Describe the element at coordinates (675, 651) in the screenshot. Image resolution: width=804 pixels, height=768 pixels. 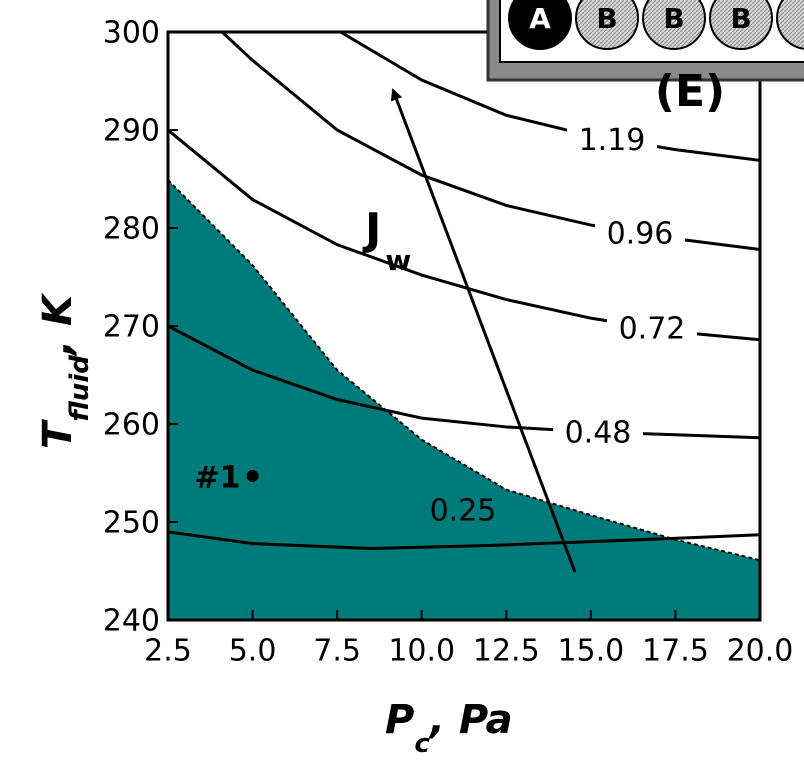
I see `x-tick-label: 17.5` at that location.